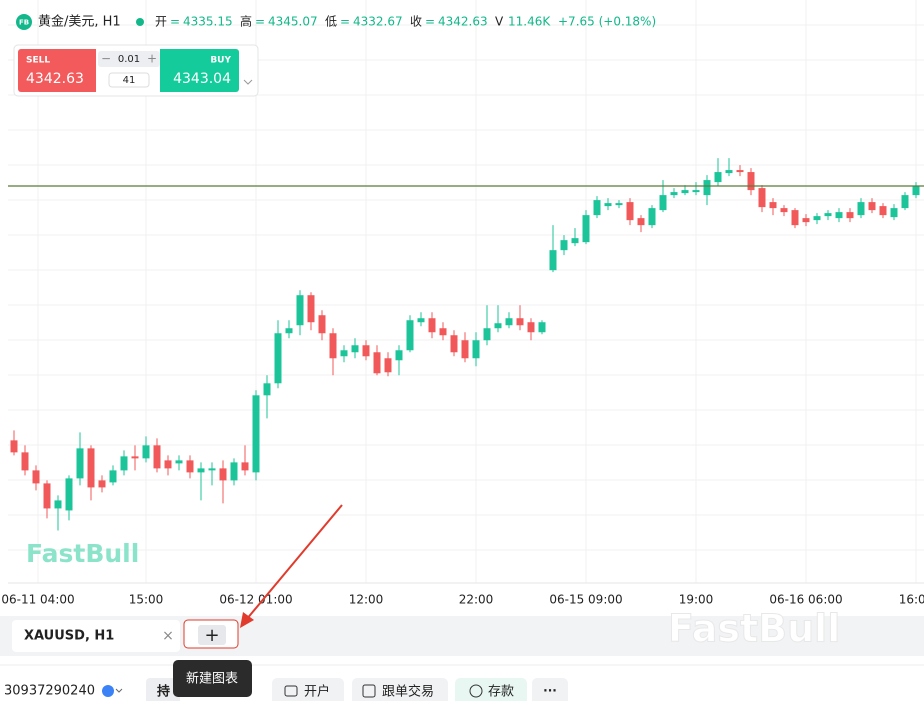 The height and width of the screenshot is (701, 924). Describe the element at coordinates (106, 59) in the screenshot. I see `lot-minus: −` at that location.